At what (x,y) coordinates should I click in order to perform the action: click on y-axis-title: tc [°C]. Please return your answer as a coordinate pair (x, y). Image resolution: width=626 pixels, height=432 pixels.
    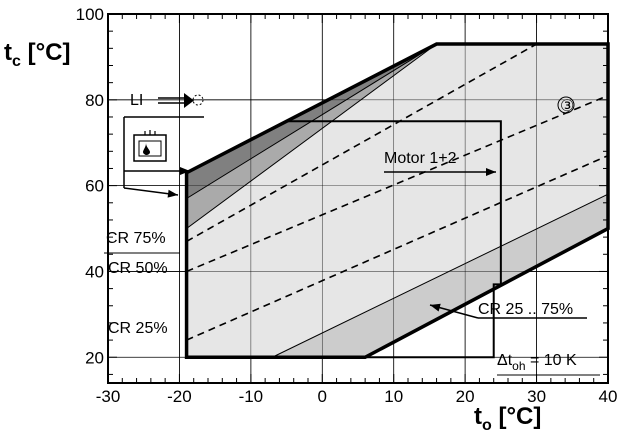
    Looking at the image, I should click on (37, 54).